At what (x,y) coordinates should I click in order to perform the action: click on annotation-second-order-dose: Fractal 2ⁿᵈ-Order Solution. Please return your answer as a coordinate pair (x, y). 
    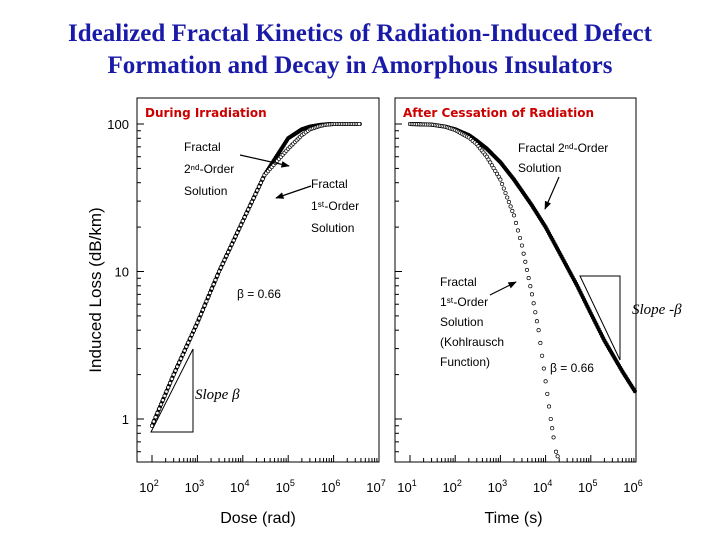
    Looking at the image, I should click on (209, 169).